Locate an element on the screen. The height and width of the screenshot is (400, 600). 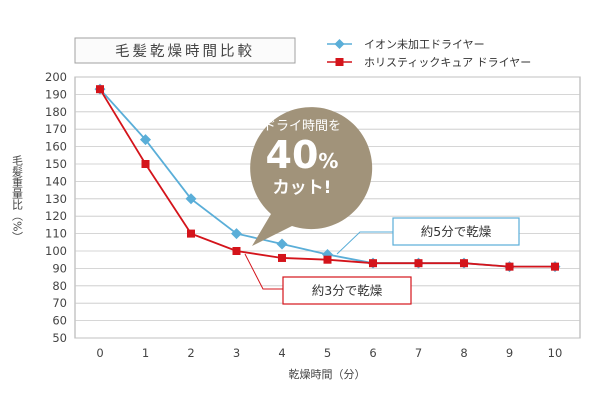
badge-bubble: ドライ時間を 40% カット! is located at coordinates (311, 176).